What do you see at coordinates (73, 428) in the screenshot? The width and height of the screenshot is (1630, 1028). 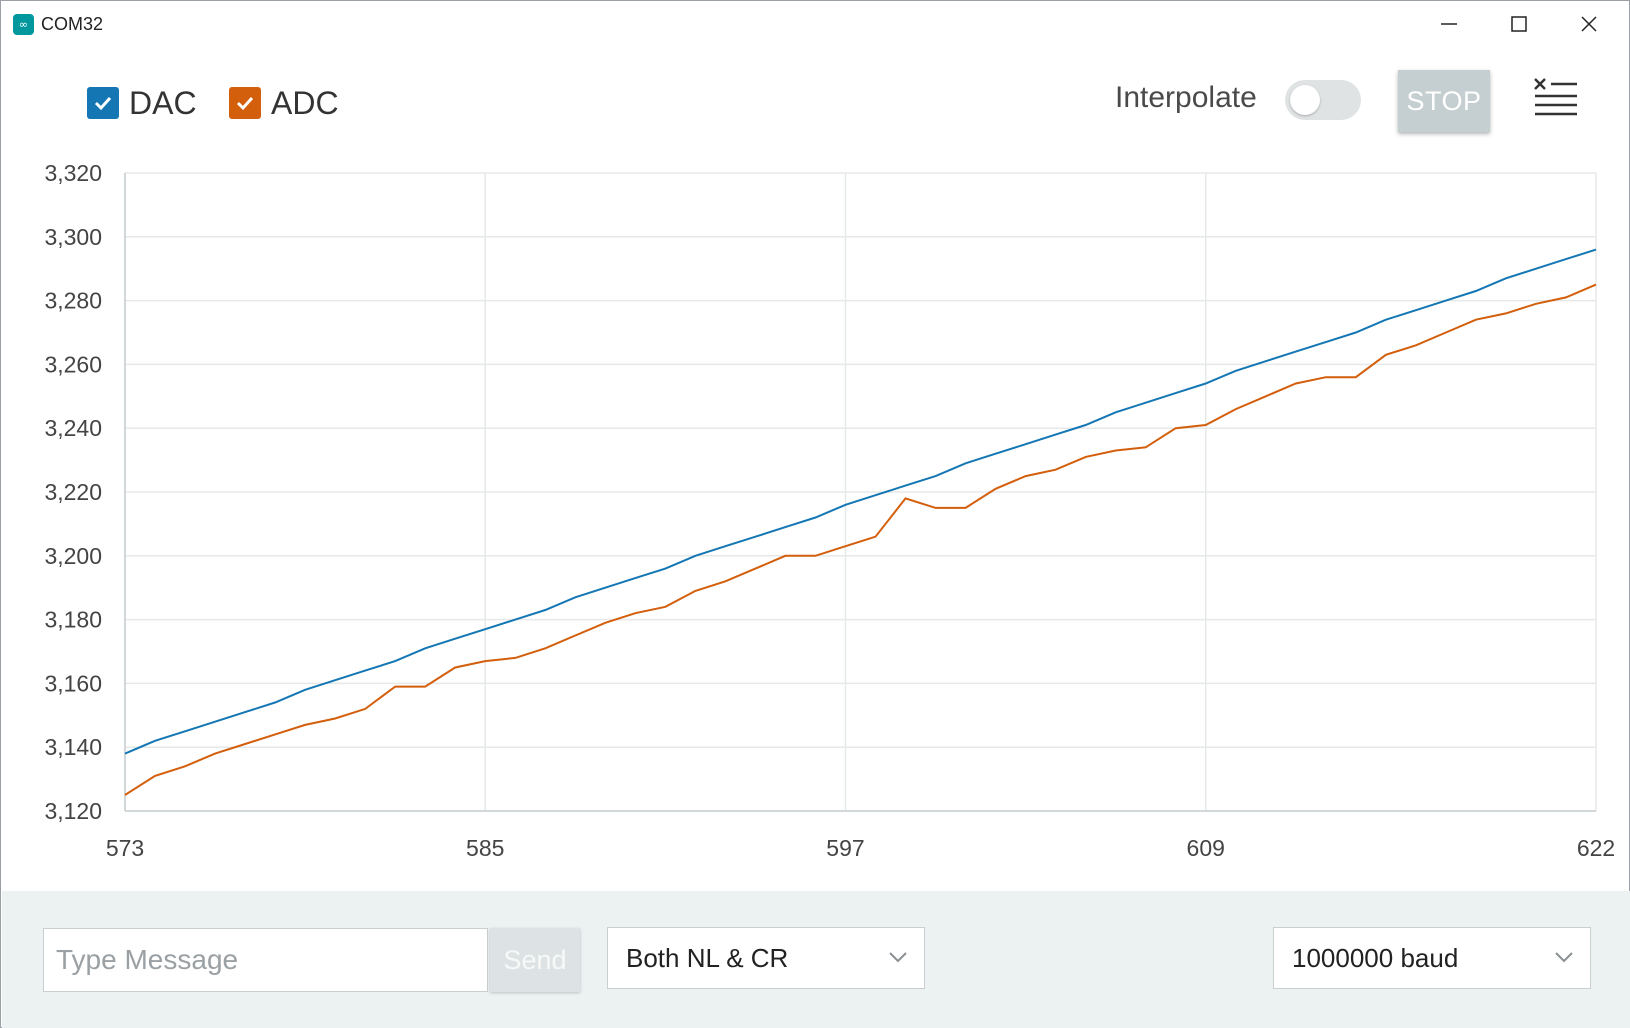 I see `y-tick-label: 3,240` at bounding box center [73, 428].